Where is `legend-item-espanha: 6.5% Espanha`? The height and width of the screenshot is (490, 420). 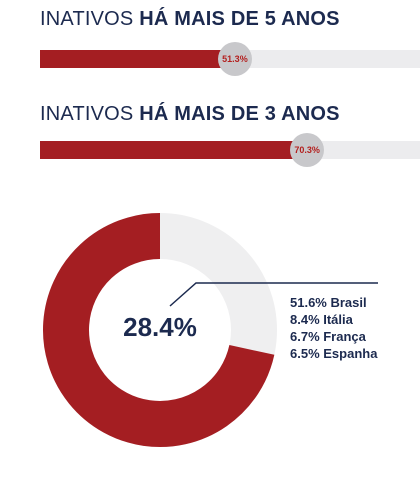
legend-item-espanha: 6.5% Espanha is located at coordinates (334, 353).